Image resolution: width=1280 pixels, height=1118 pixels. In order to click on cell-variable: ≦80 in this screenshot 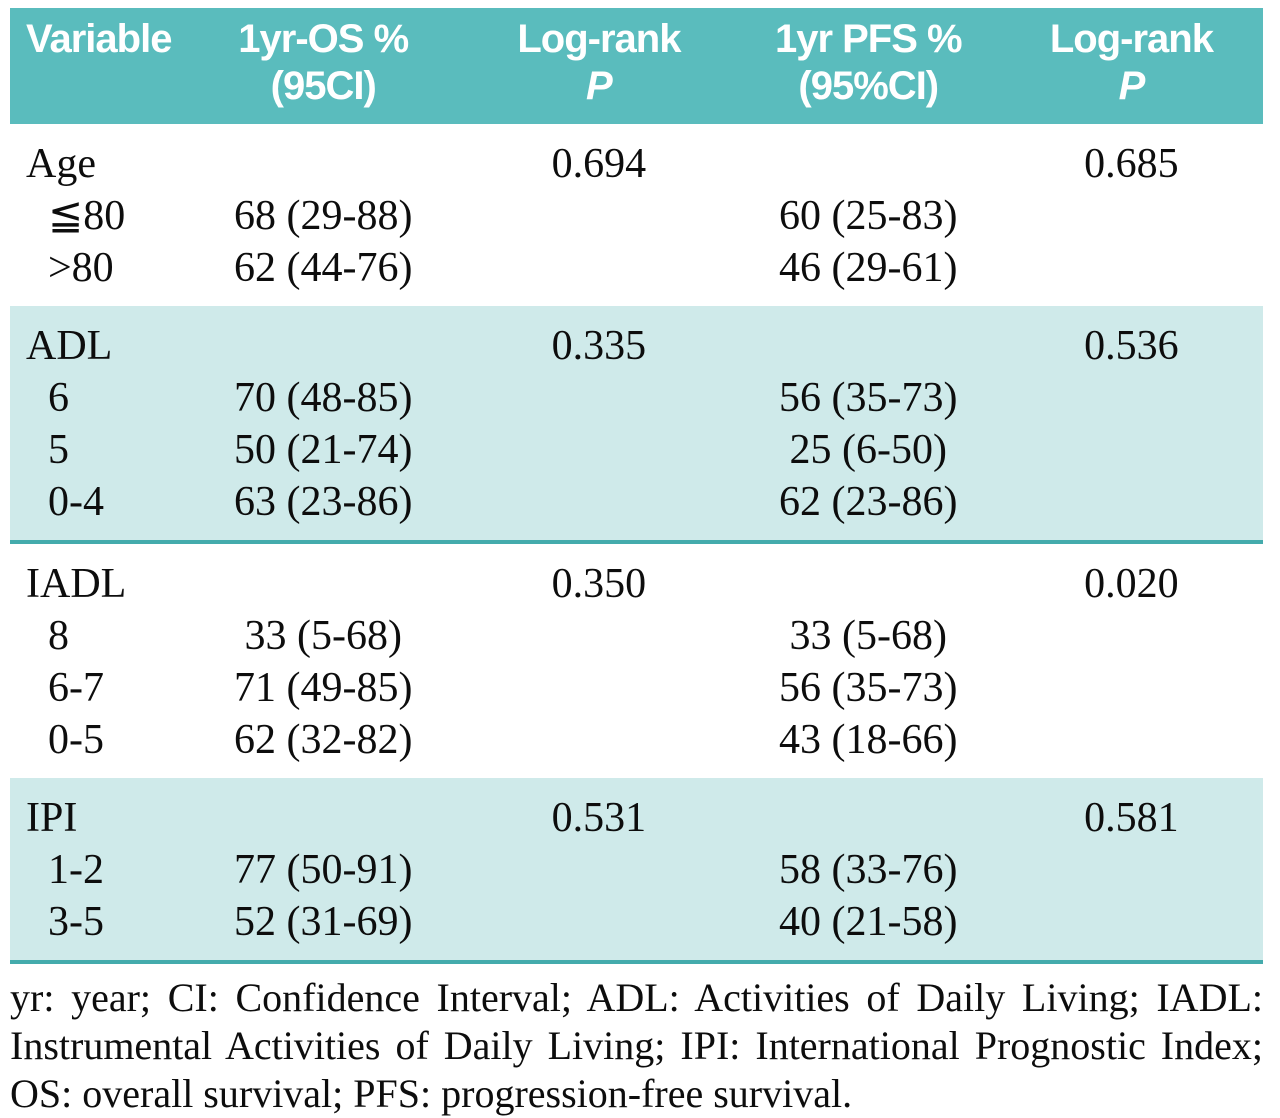, I will do `click(87, 216)`.